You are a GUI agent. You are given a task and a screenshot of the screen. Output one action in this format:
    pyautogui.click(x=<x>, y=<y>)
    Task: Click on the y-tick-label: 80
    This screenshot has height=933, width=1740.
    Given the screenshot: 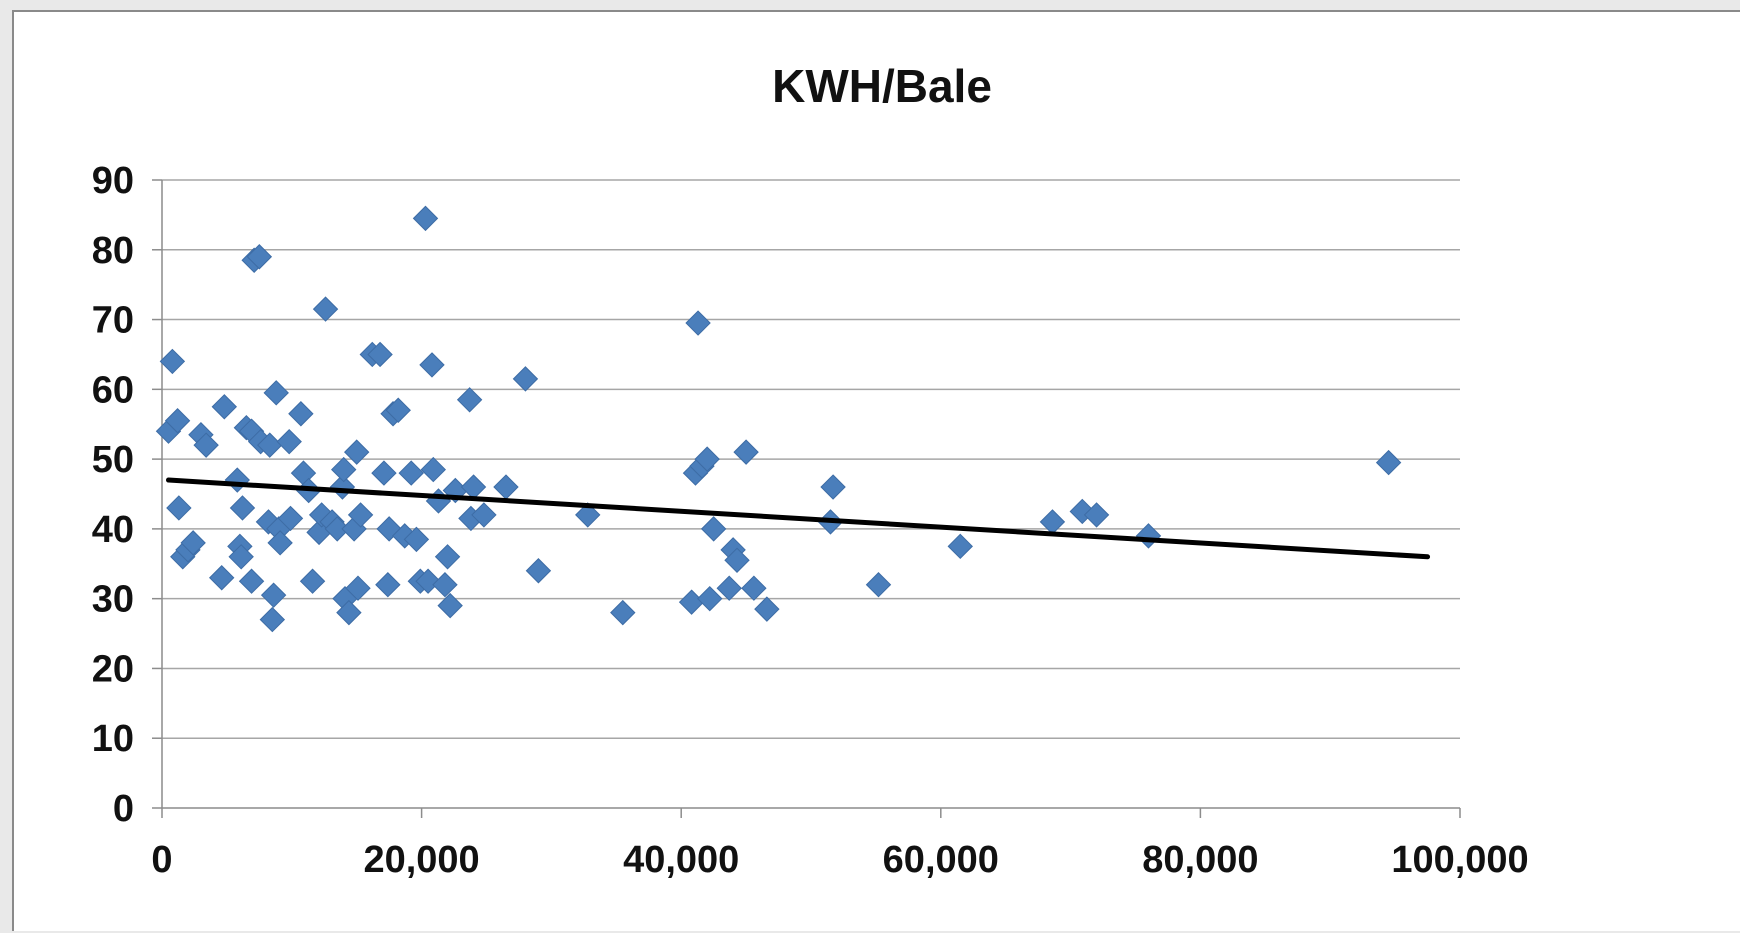 What is the action you would take?
    pyautogui.click(x=113, y=251)
    